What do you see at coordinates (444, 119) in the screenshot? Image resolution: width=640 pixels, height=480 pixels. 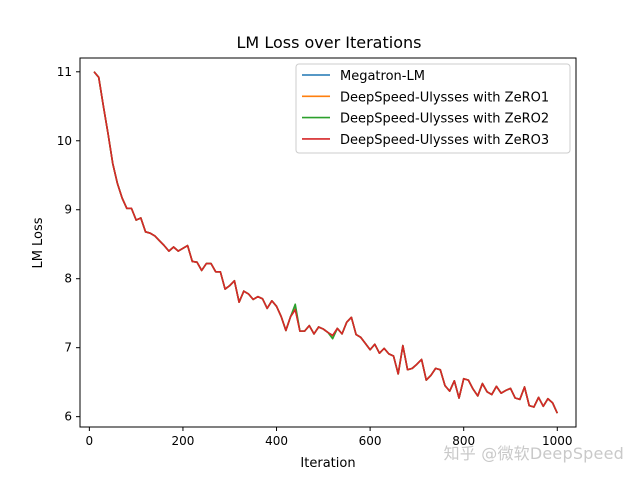 I see `legend-label: DeepSpeed-Ulysses with ZeRO2` at bounding box center [444, 119].